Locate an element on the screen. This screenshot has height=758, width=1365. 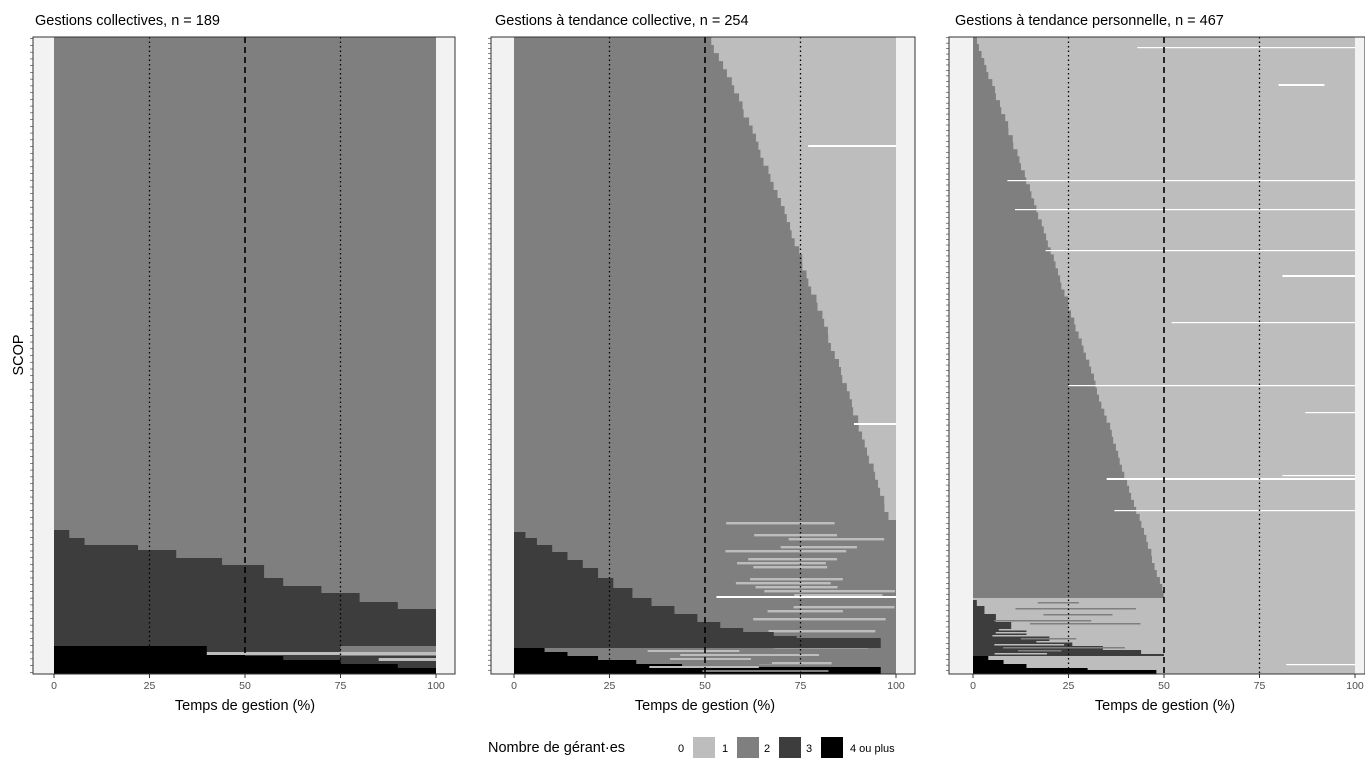
x-axis-label-2: Temps de gestion (%) is located at coordinates (705, 706).